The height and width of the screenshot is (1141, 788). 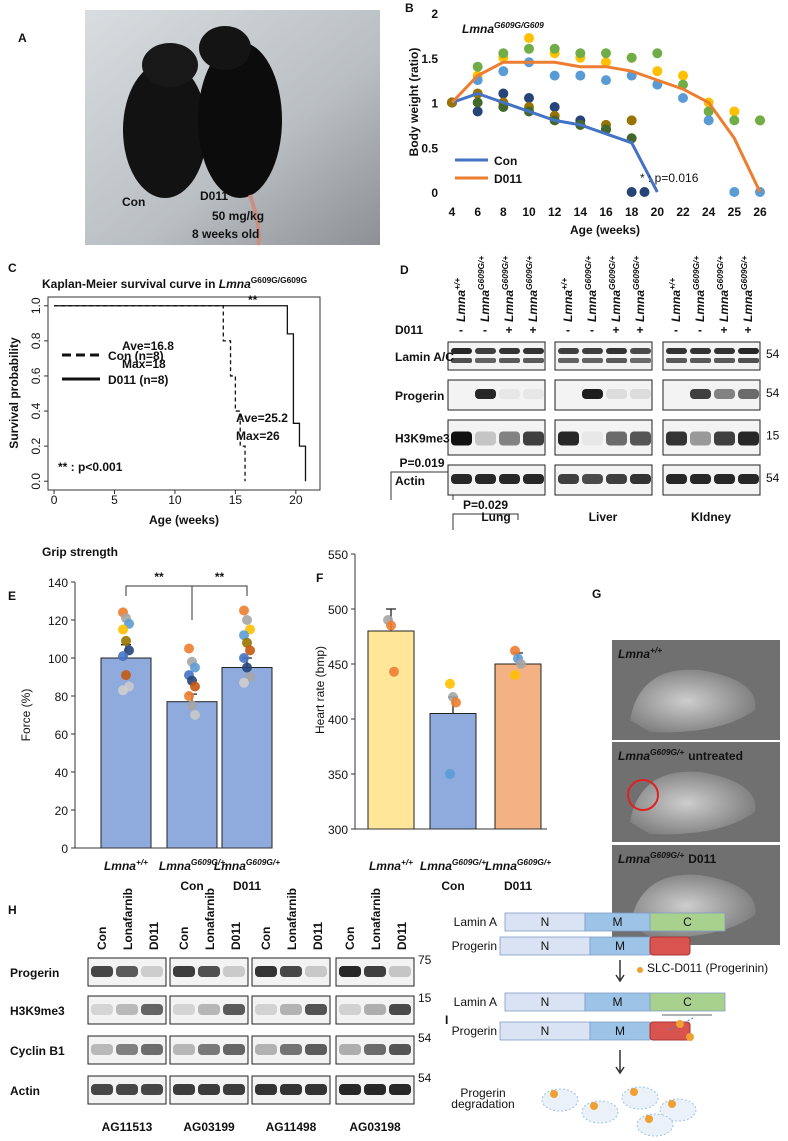 I want to click on lane-label: D011, so click(x=318, y=936).